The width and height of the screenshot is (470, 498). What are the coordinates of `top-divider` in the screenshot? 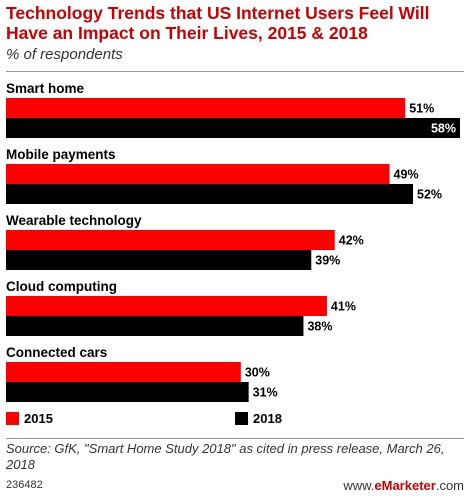 It's located at (235, 71).